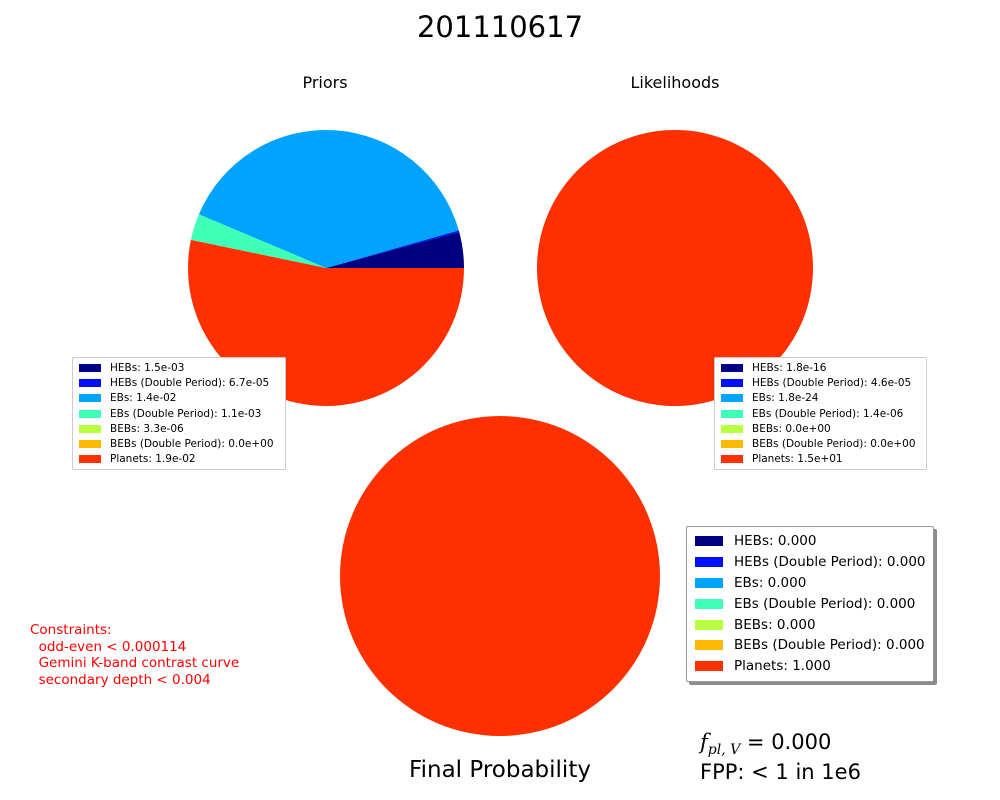  What do you see at coordinates (71, 630) in the screenshot?
I see `constraints-heading: Constraints:` at bounding box center [71, 630].